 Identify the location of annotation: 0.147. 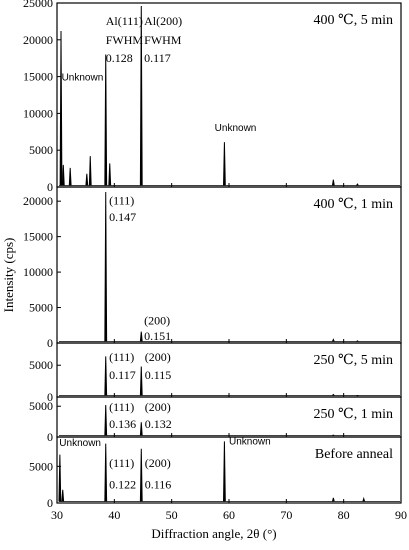
(122, 217).